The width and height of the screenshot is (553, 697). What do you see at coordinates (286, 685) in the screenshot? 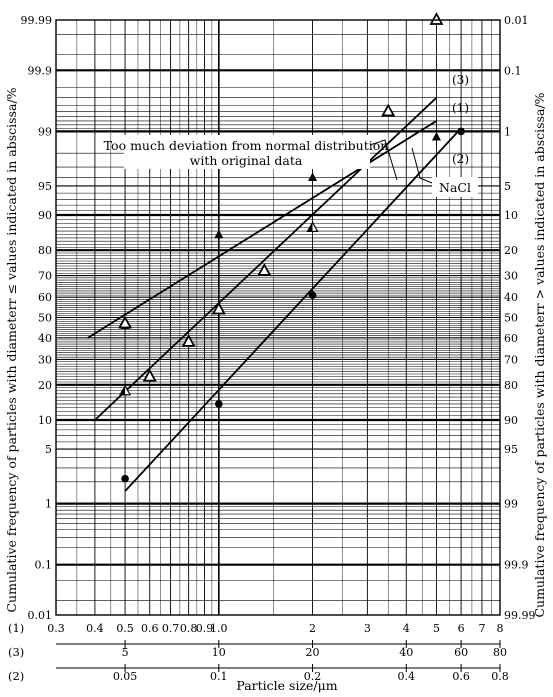
I see `x-axis-label: Particle size/μm` at bounding box center [286, 685].